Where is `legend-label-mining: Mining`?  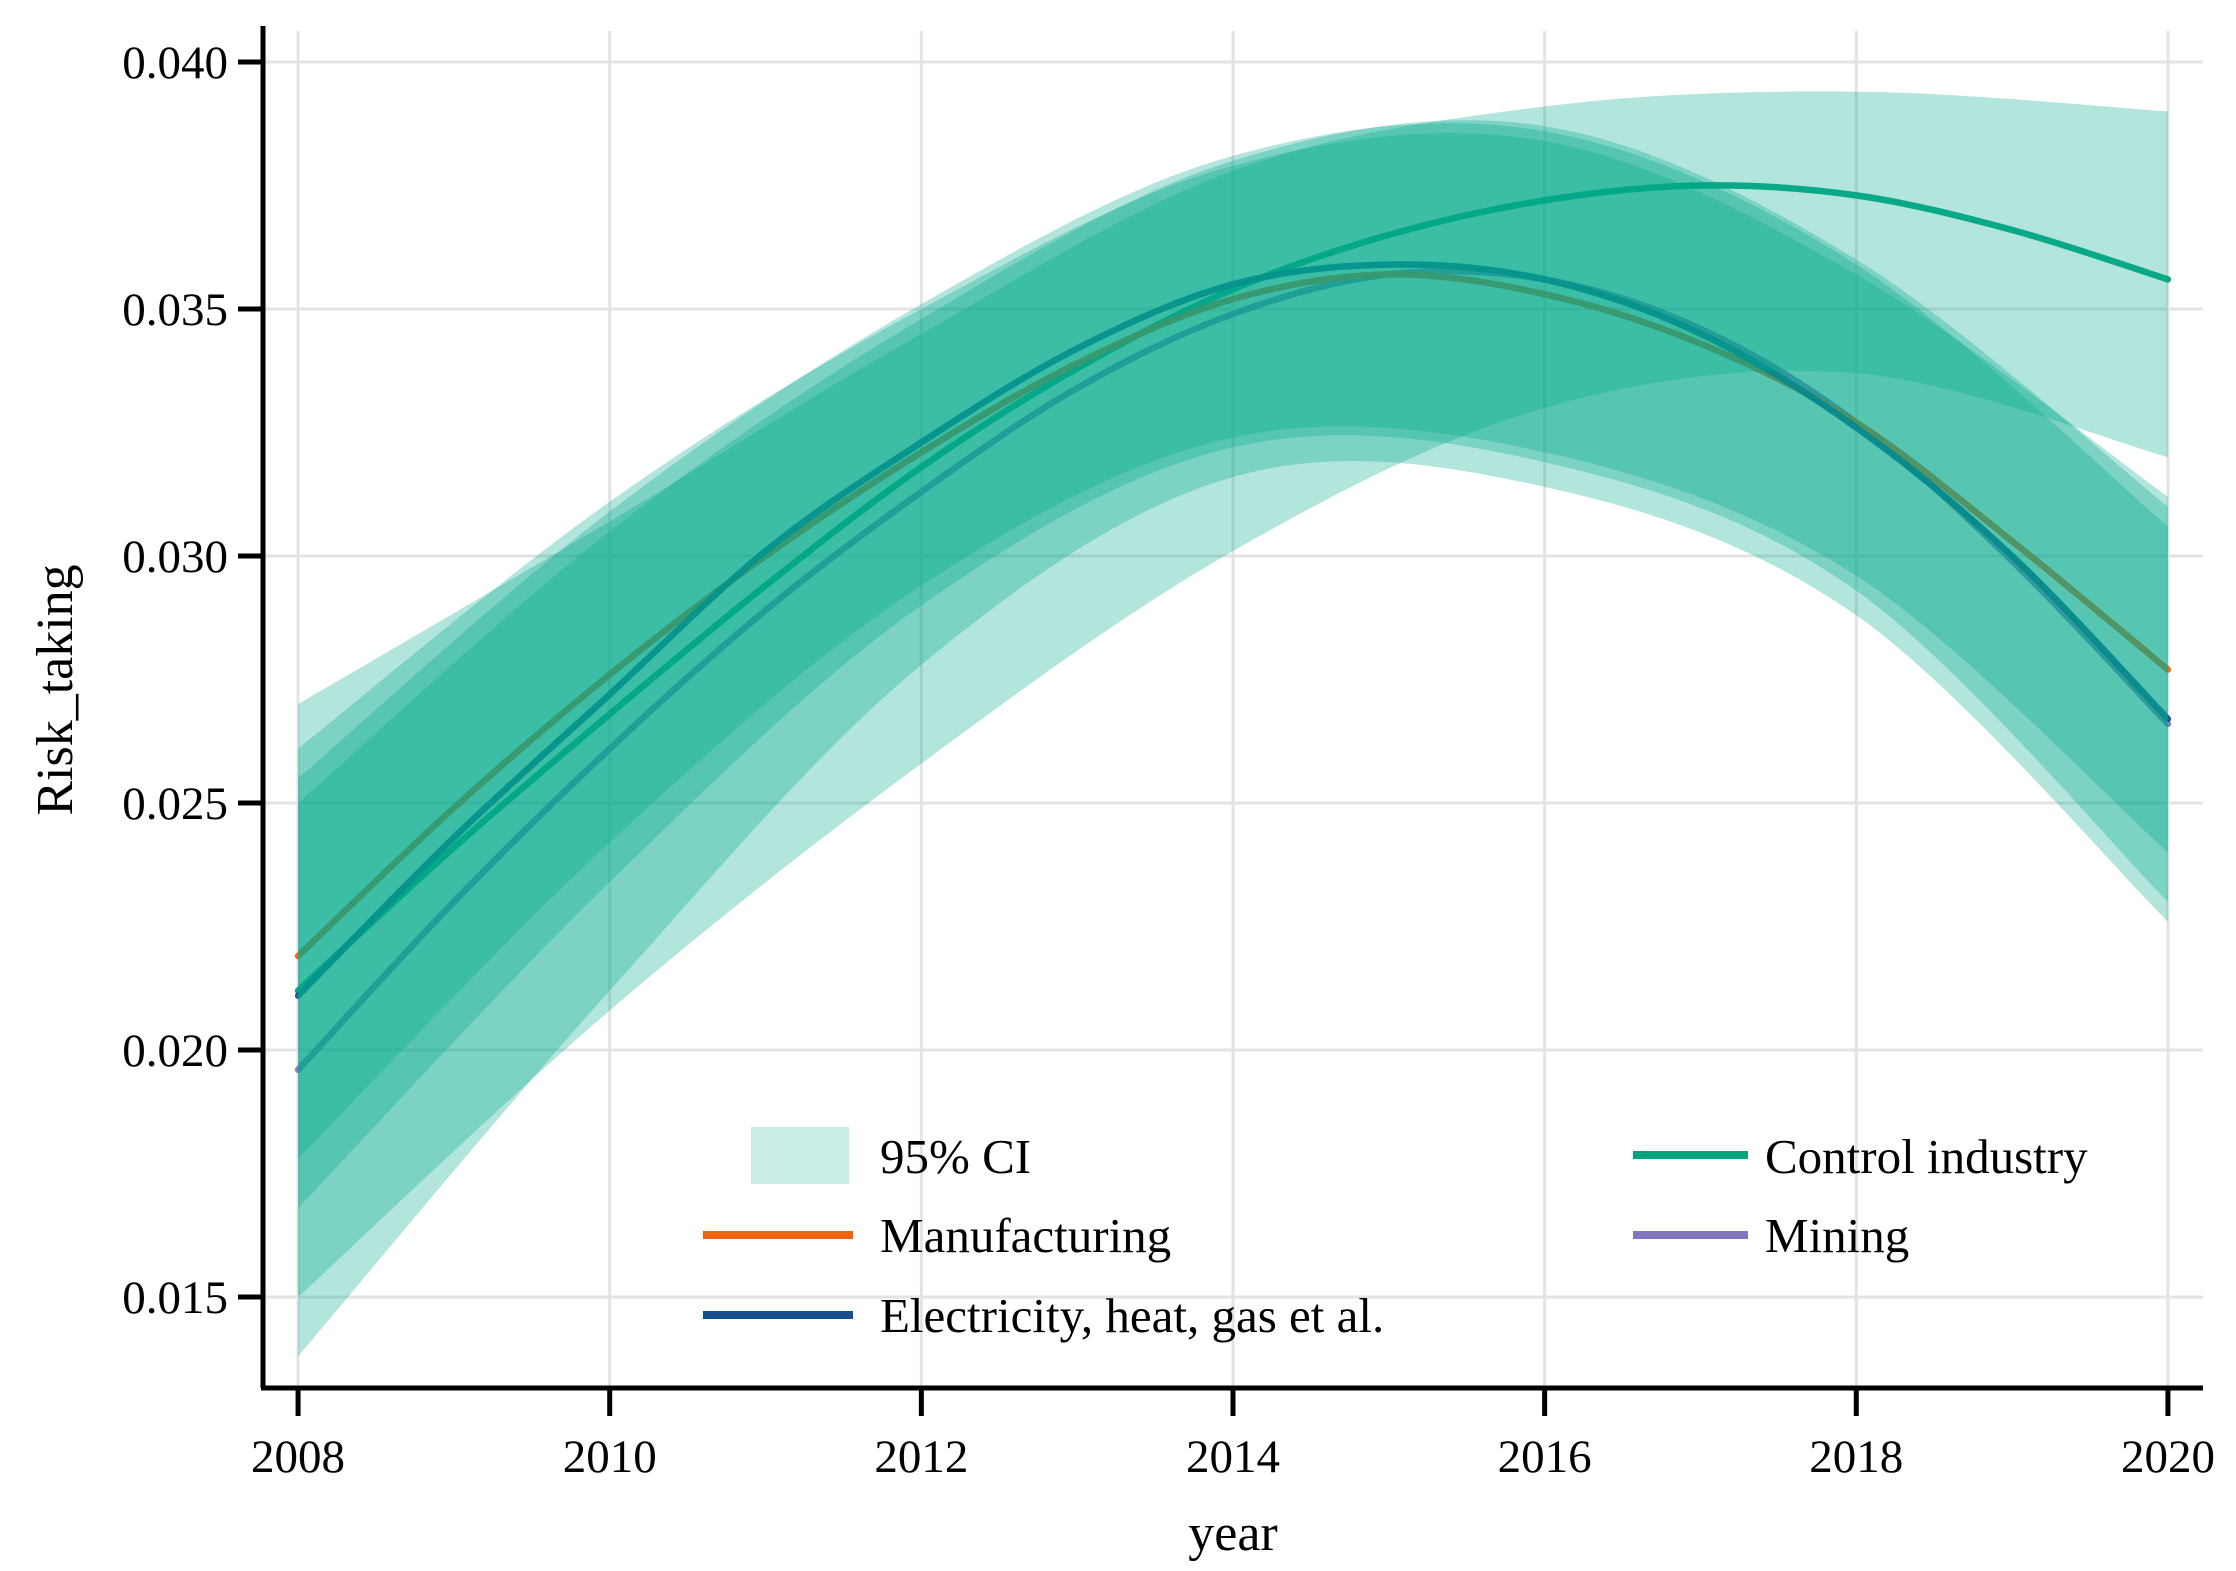 legend-label-mining: Mining is located at coordinates (1837, 1235).